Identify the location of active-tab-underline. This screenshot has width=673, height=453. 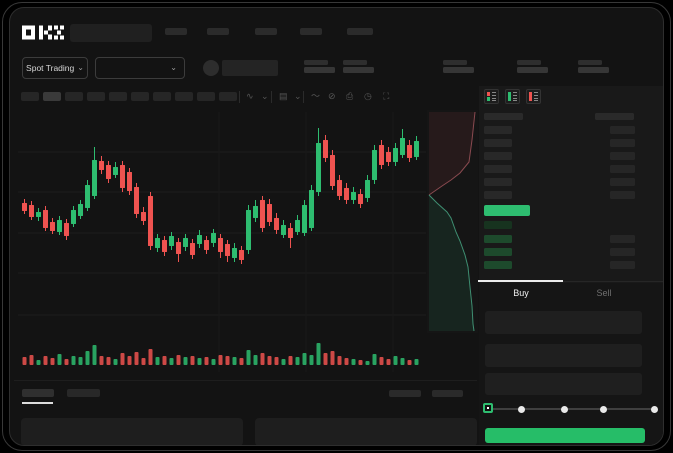
(520, 281).